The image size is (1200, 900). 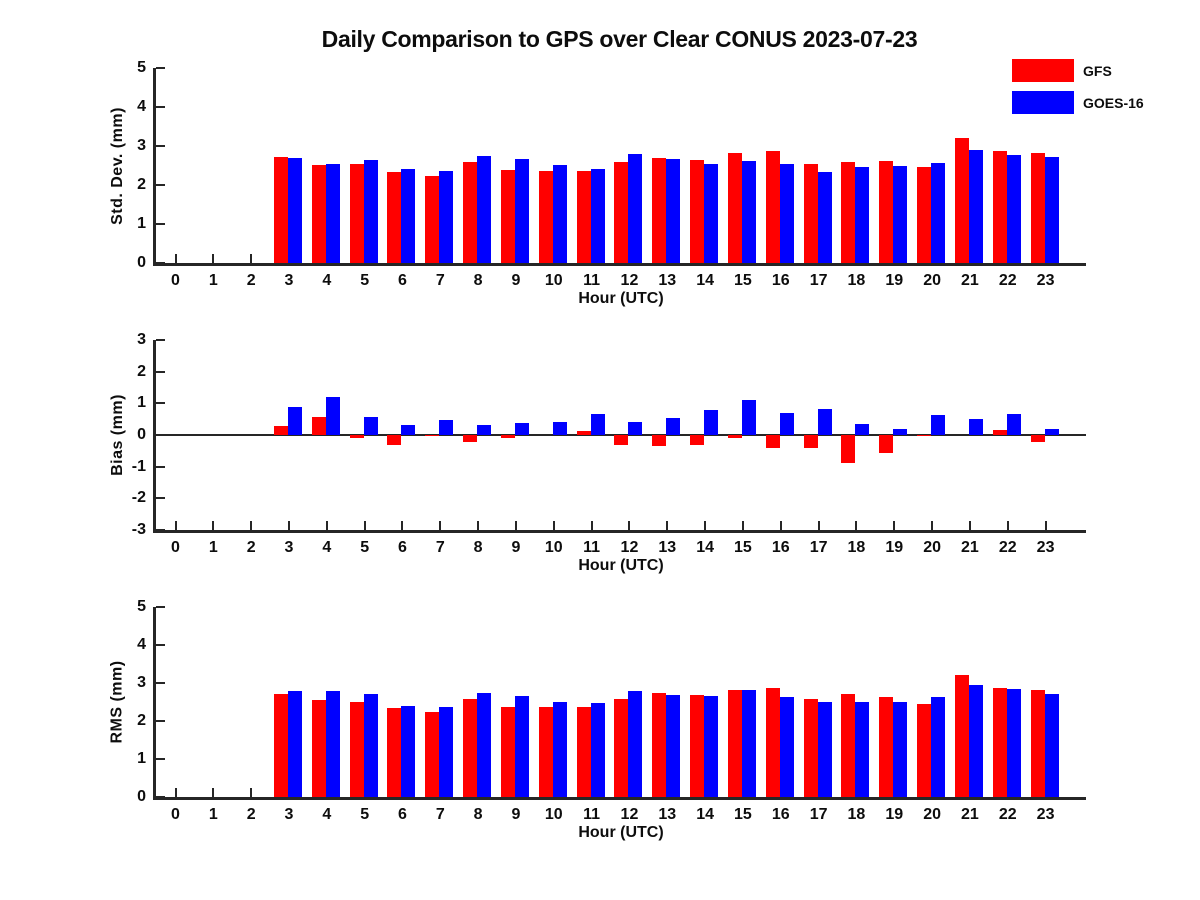 I want to click on bar-goes-16-h7, so click(x=446, y=427).